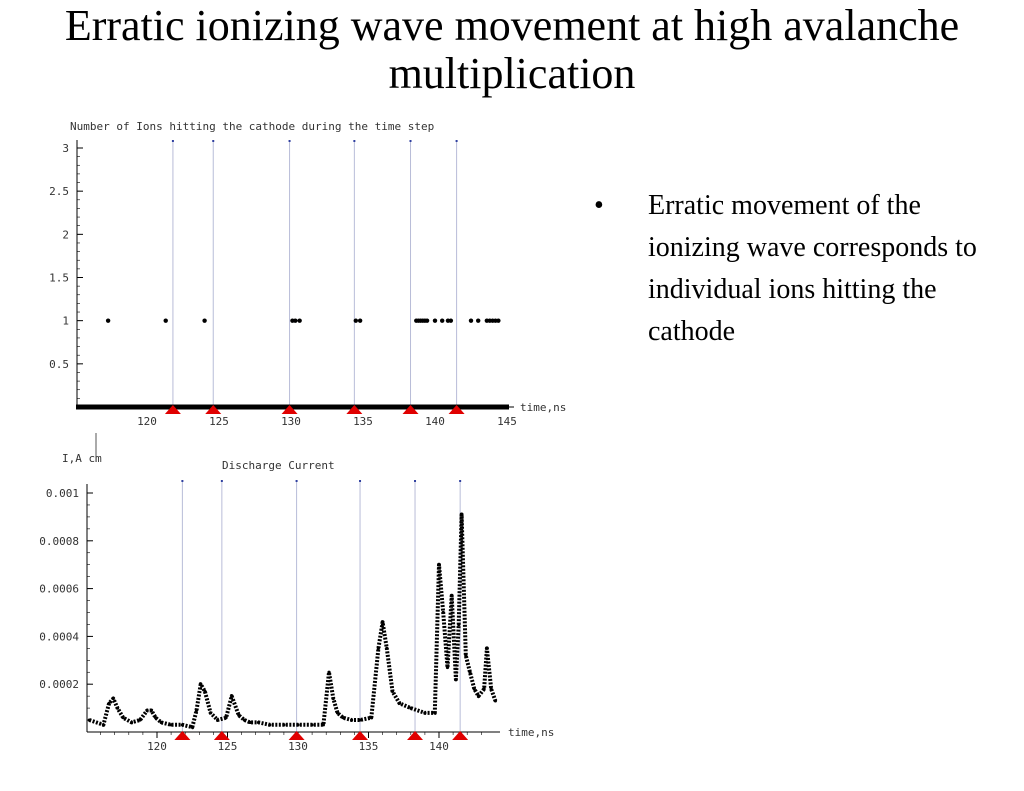 This screenshot has width=1024, height=791. Describe the element at coordinates (507, 421) in the screenshot. I see `chart1-x-tick-label: 145` at that location.